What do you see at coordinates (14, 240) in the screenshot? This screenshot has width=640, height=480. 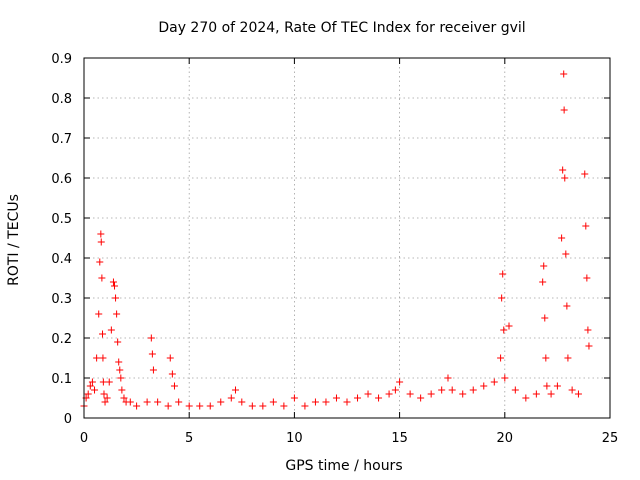 I see `y-axis-label: ROTI / TECUs` at bounding box center [14, 240].